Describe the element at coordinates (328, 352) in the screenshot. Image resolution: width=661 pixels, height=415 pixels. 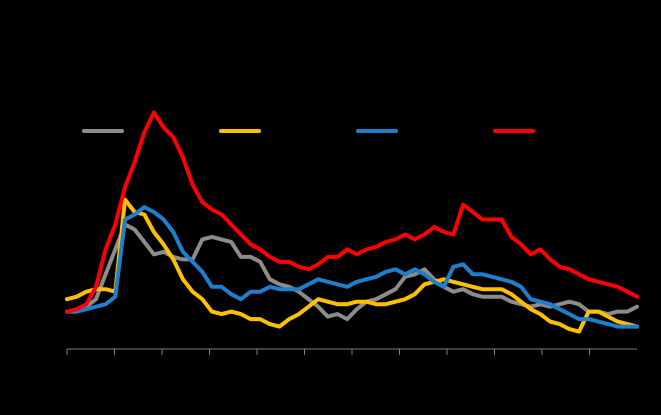
I see `x-axis-ticks` at that location.